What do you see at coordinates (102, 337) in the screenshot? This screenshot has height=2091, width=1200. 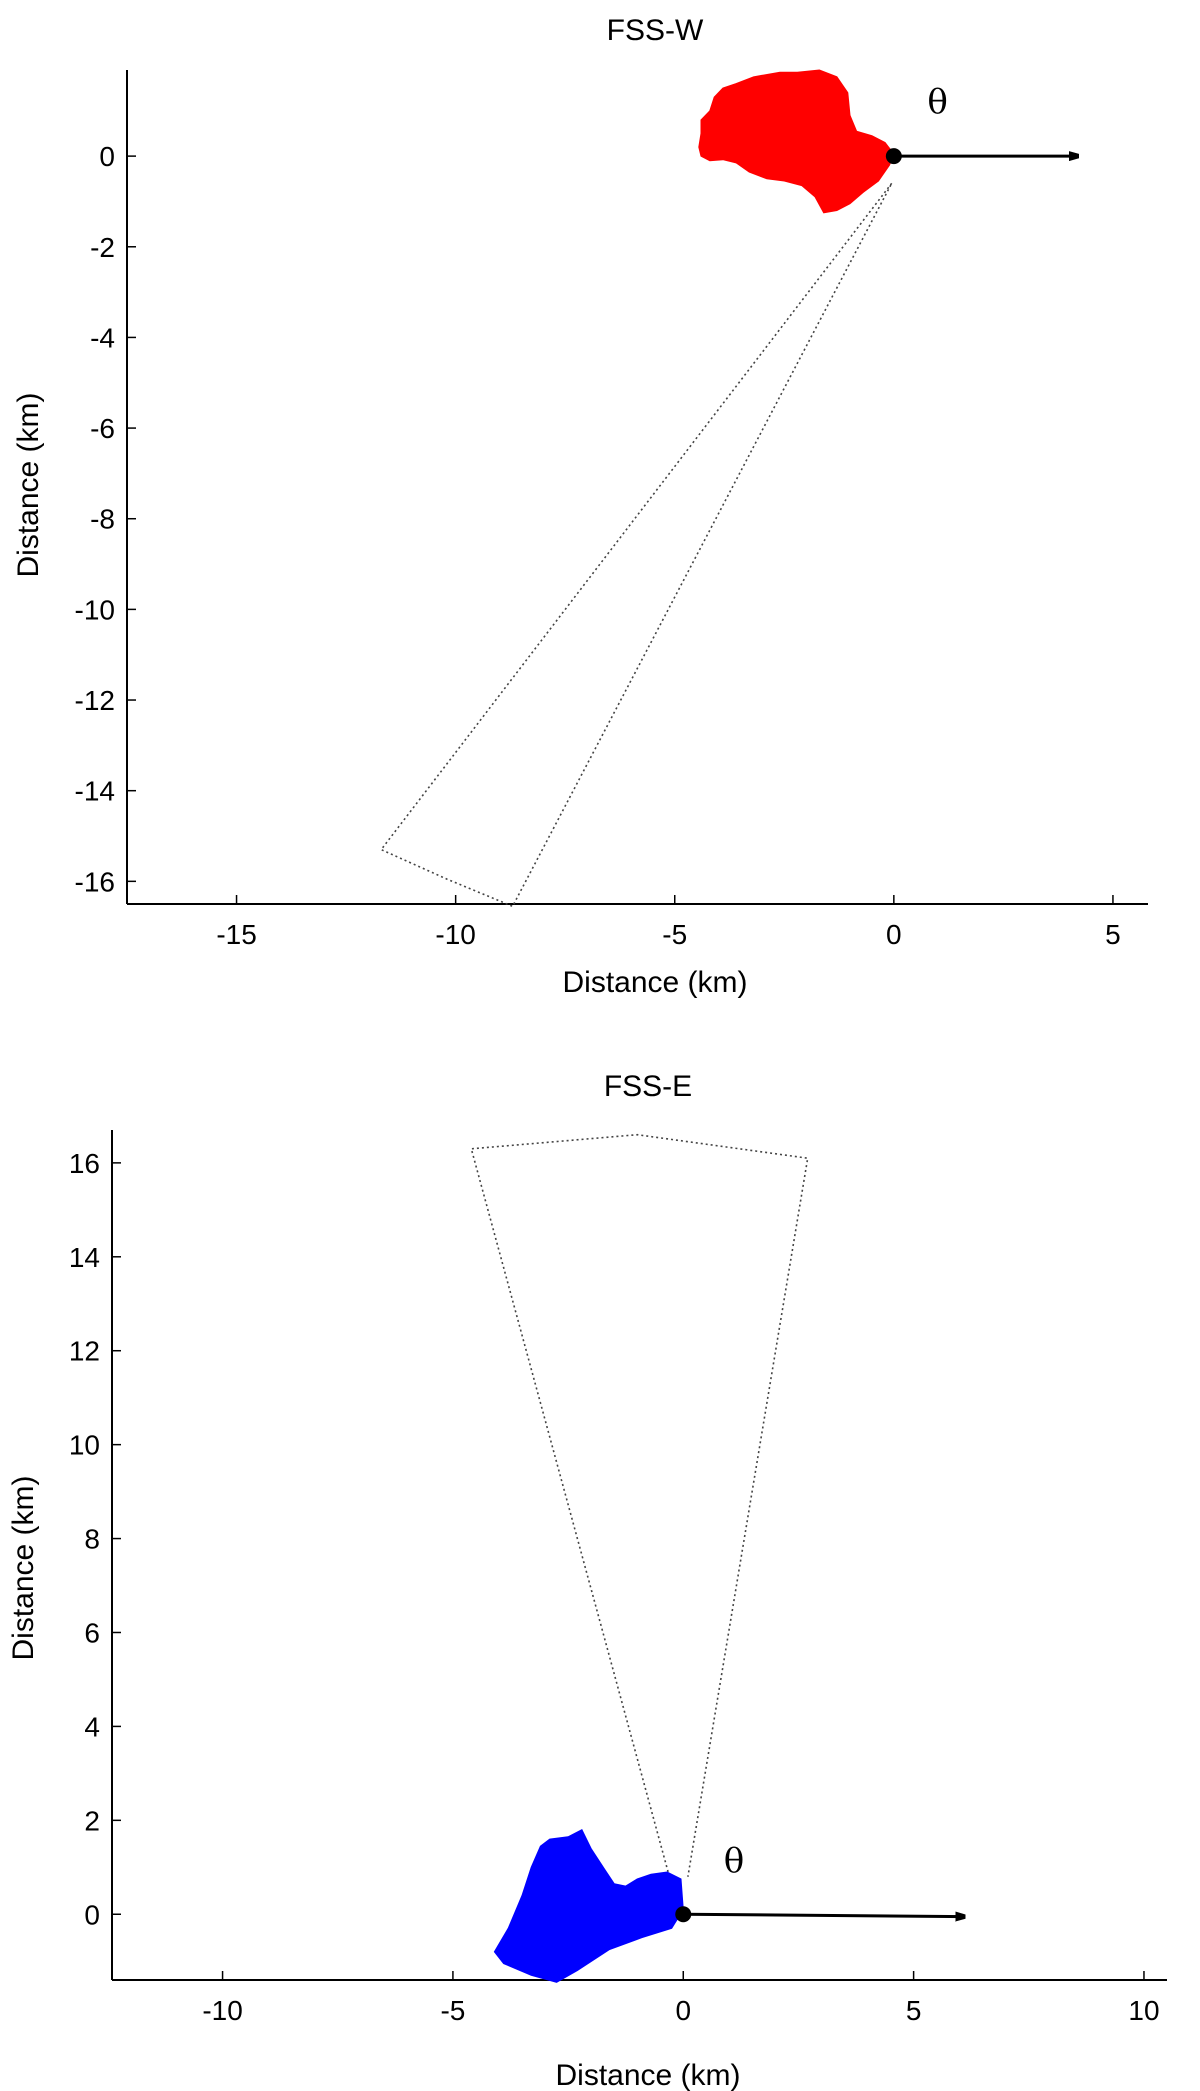 I see `y-tick-label: -4` at bounding box center [102, 337].